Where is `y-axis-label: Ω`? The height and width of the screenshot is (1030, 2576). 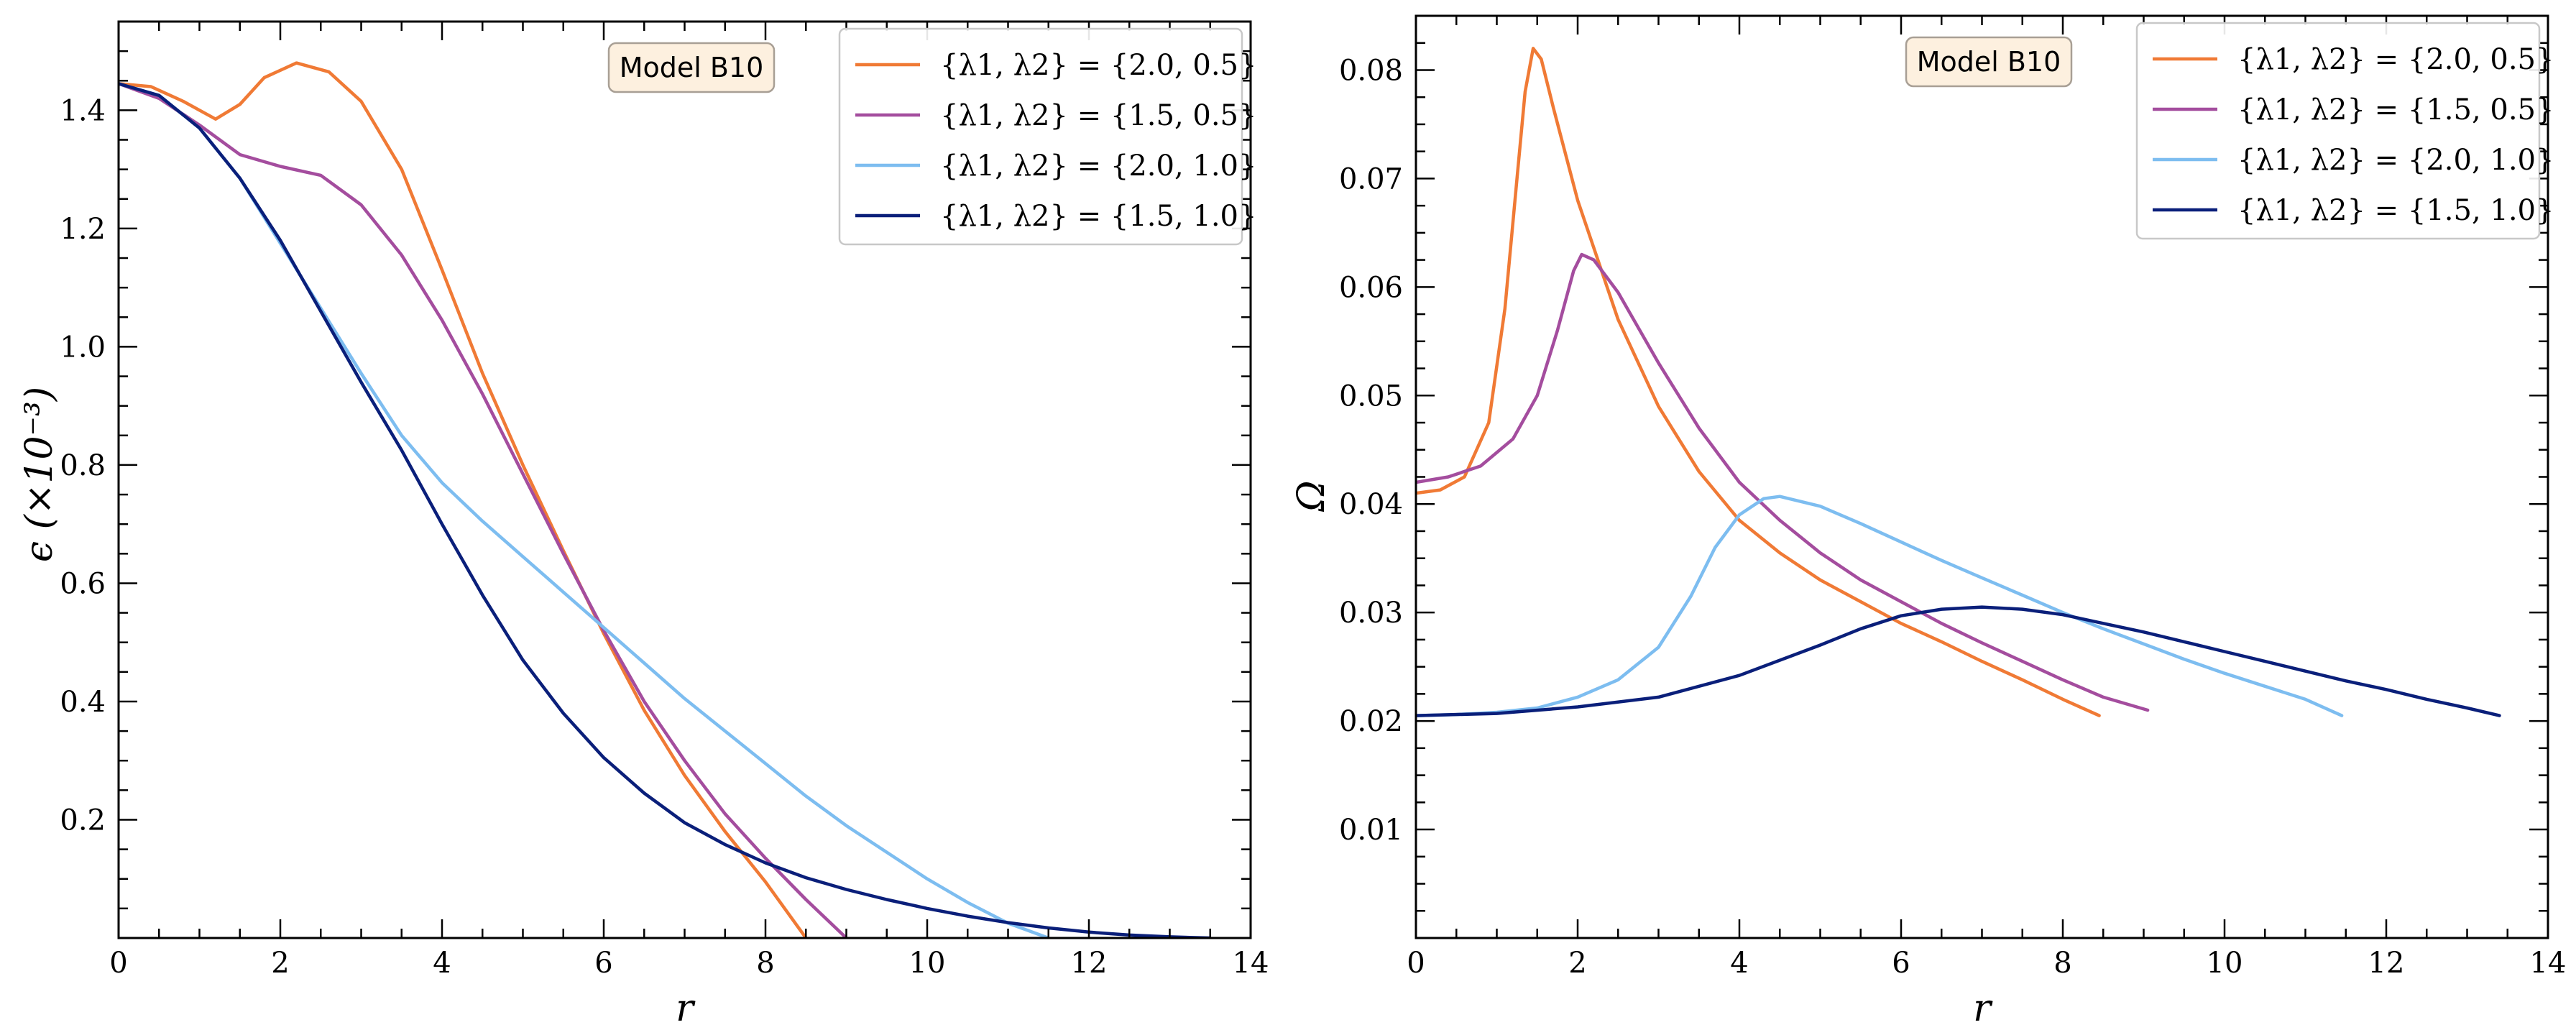 y-axis-label: Ω is located at coordinates (1311, 496).